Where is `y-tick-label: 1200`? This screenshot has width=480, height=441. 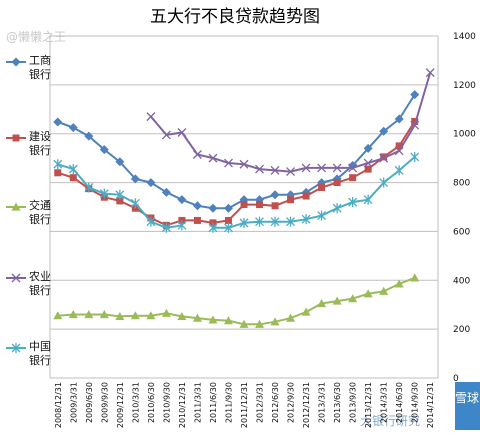
y-tick-label: 1200 is located at coordinates (464, 86).